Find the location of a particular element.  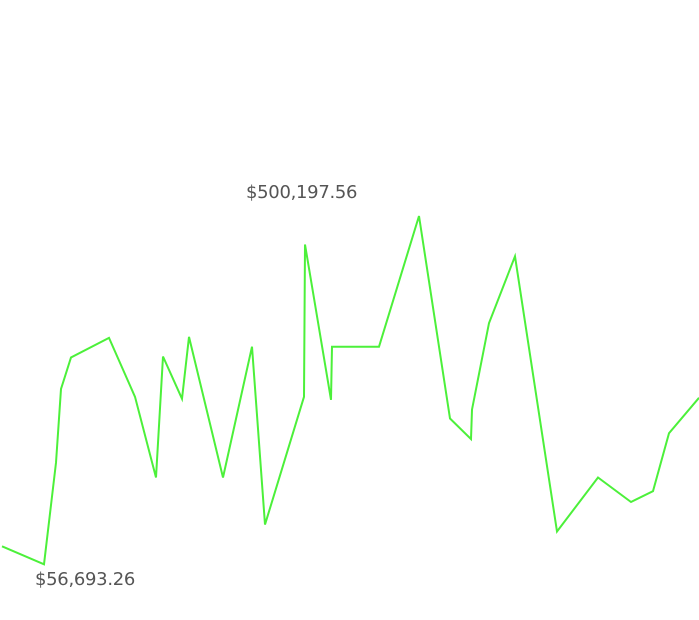

min-price-label: $56,693.26 is located at coordinates (85, 579).